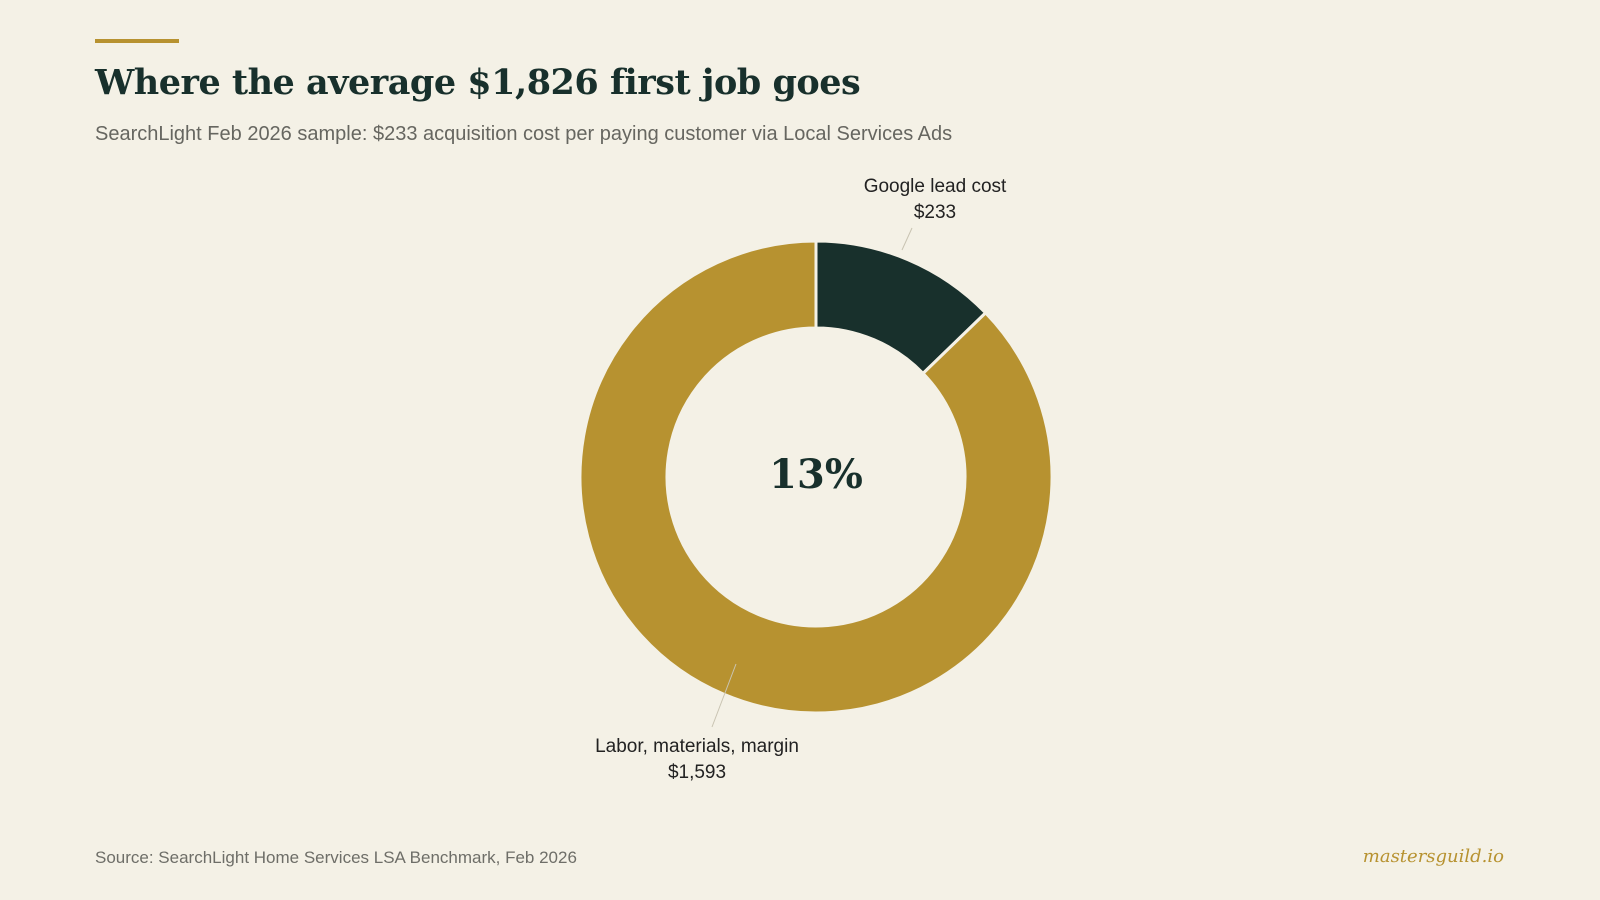  I want to click on center-percentage: 13%, so click(816, 474).